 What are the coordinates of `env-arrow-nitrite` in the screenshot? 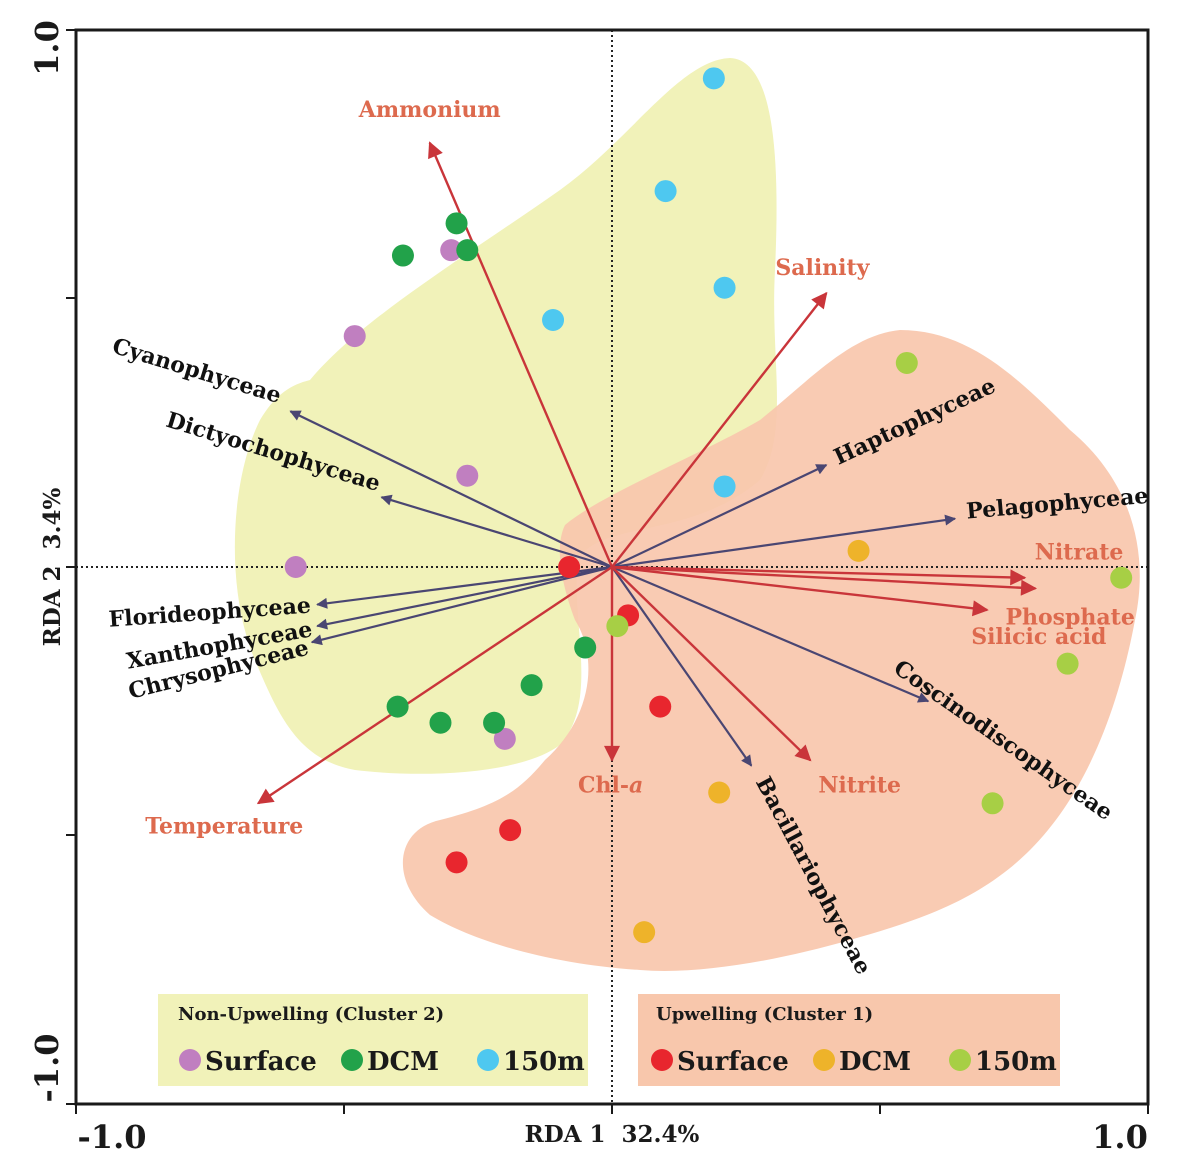 It's located at (711, 664).